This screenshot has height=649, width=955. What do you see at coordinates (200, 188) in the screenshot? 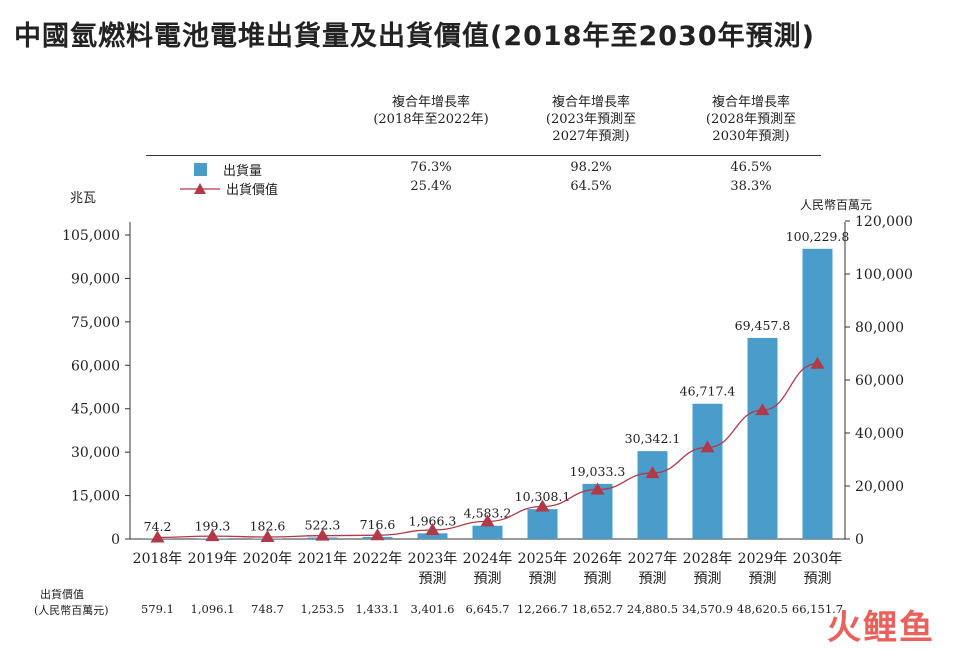
I see `legend-line-swatch` at bounding box center [200, 188].